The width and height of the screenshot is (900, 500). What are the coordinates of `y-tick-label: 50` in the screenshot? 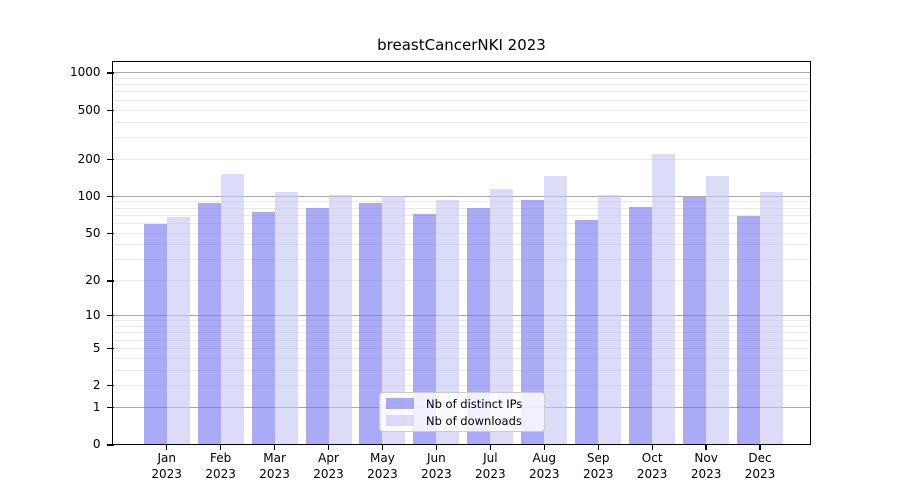 It's located at (93, 232).